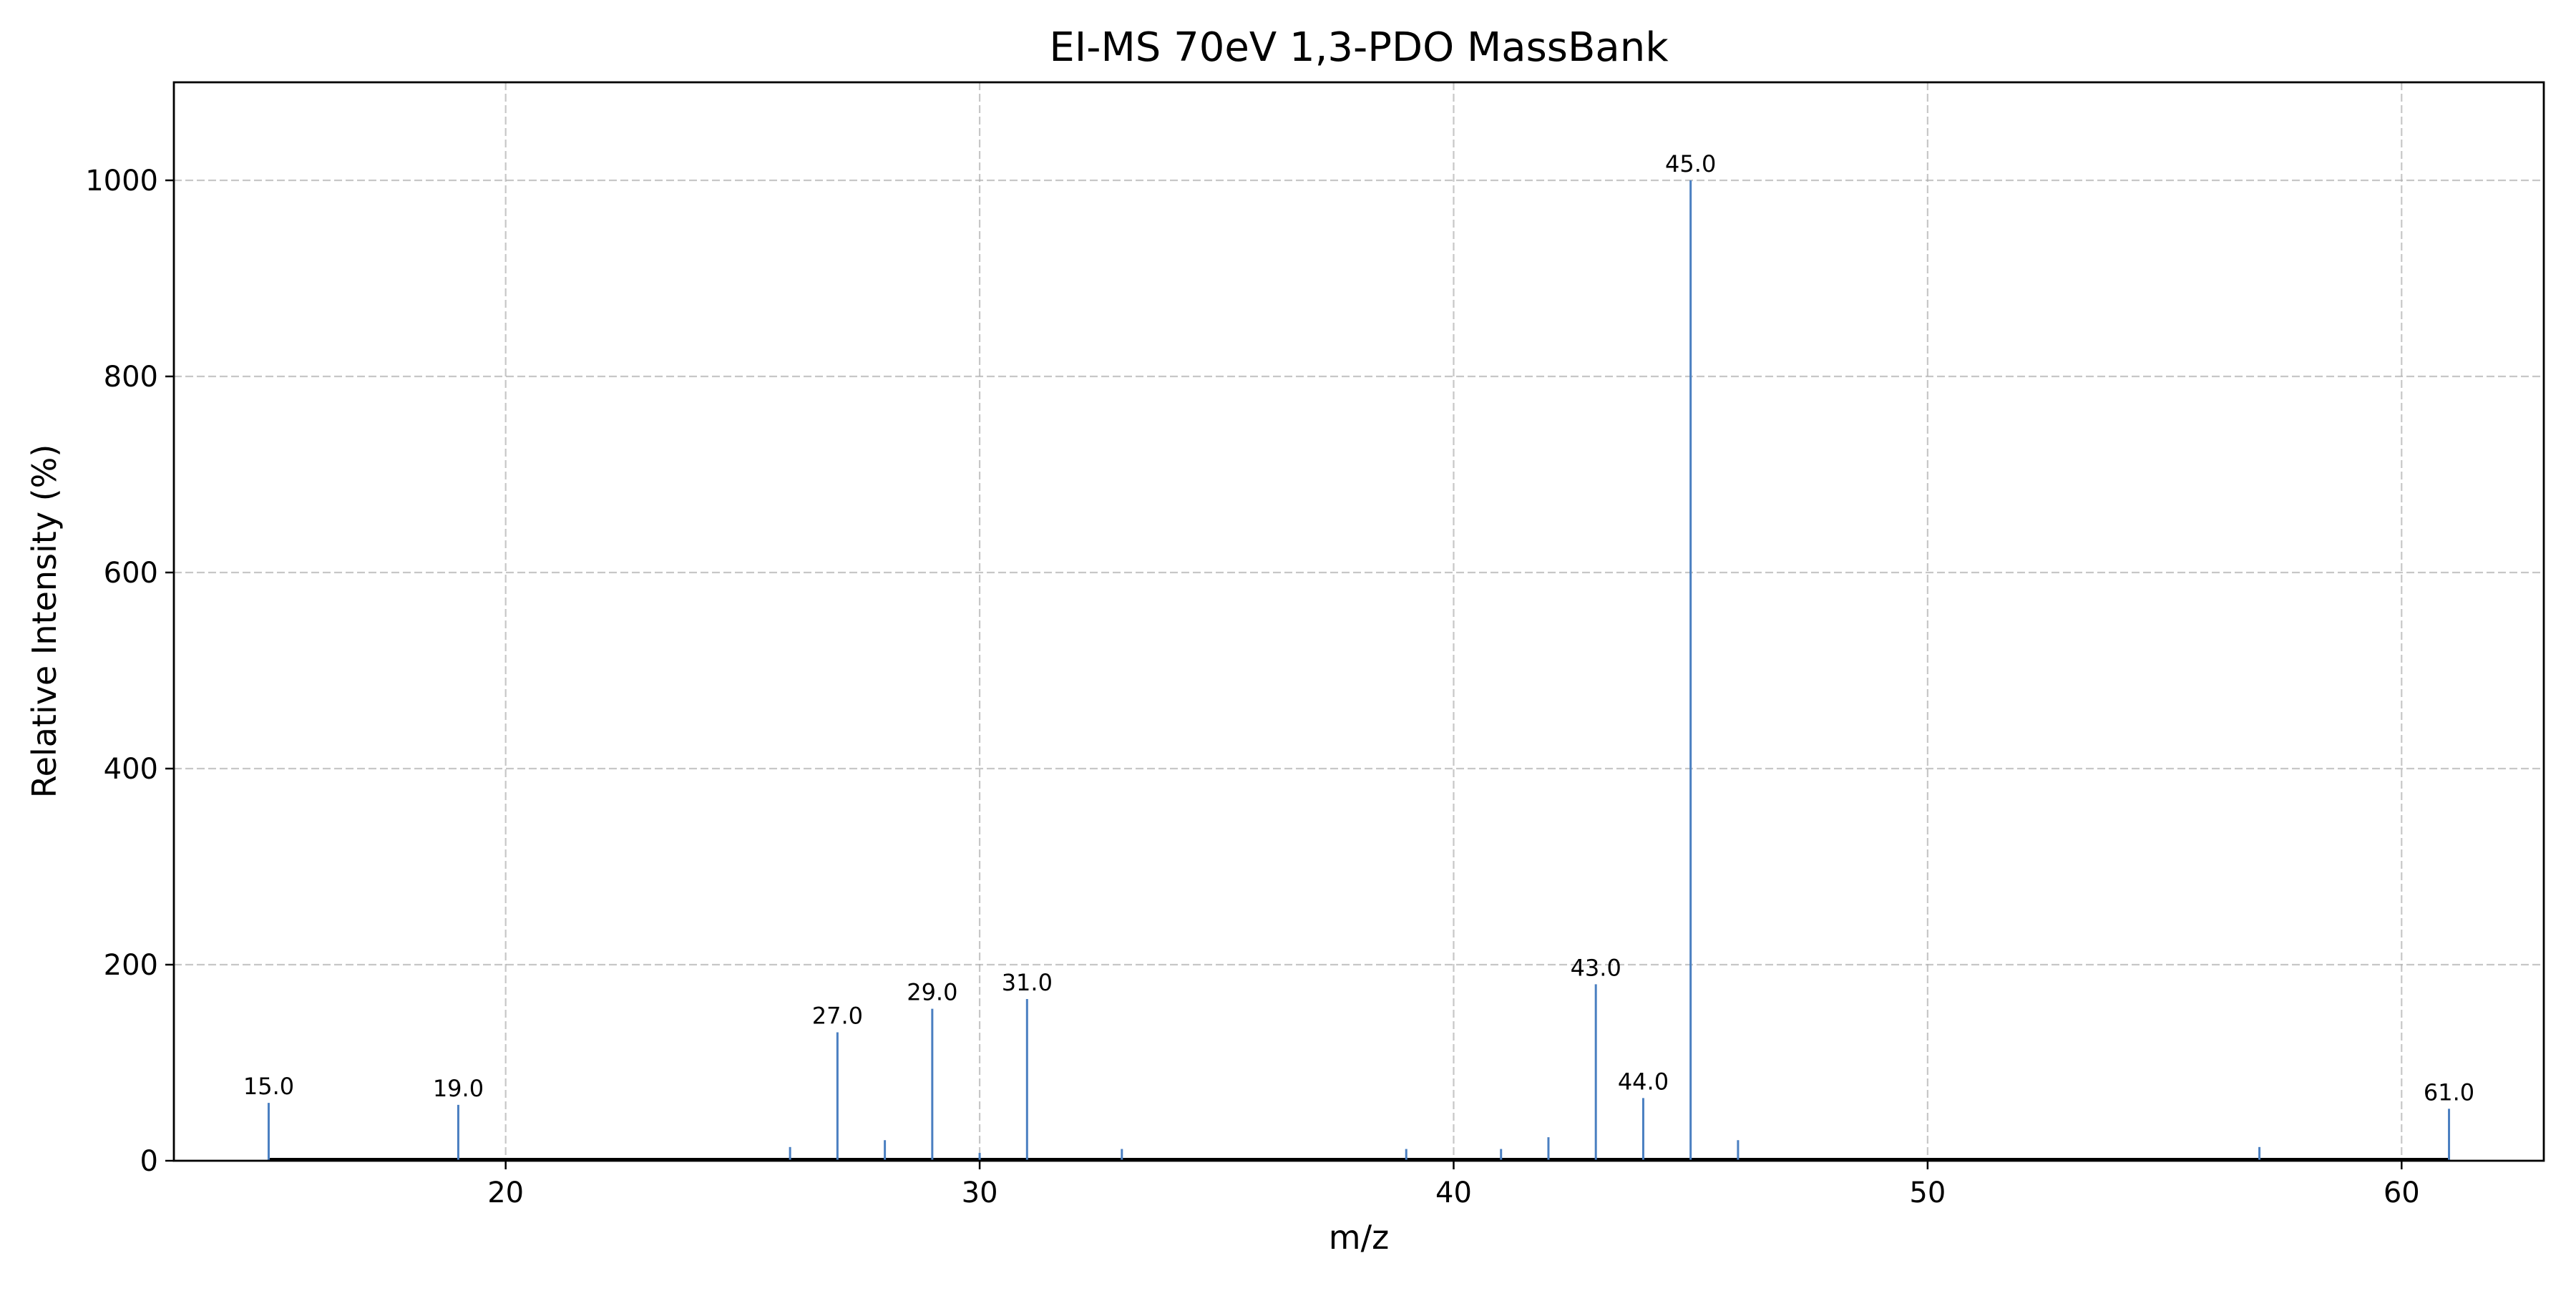  What do you see at coordinates (1690, 163) in the screenshot?
I see `peak-label: 45.0` at bounding box center [1690, 163].